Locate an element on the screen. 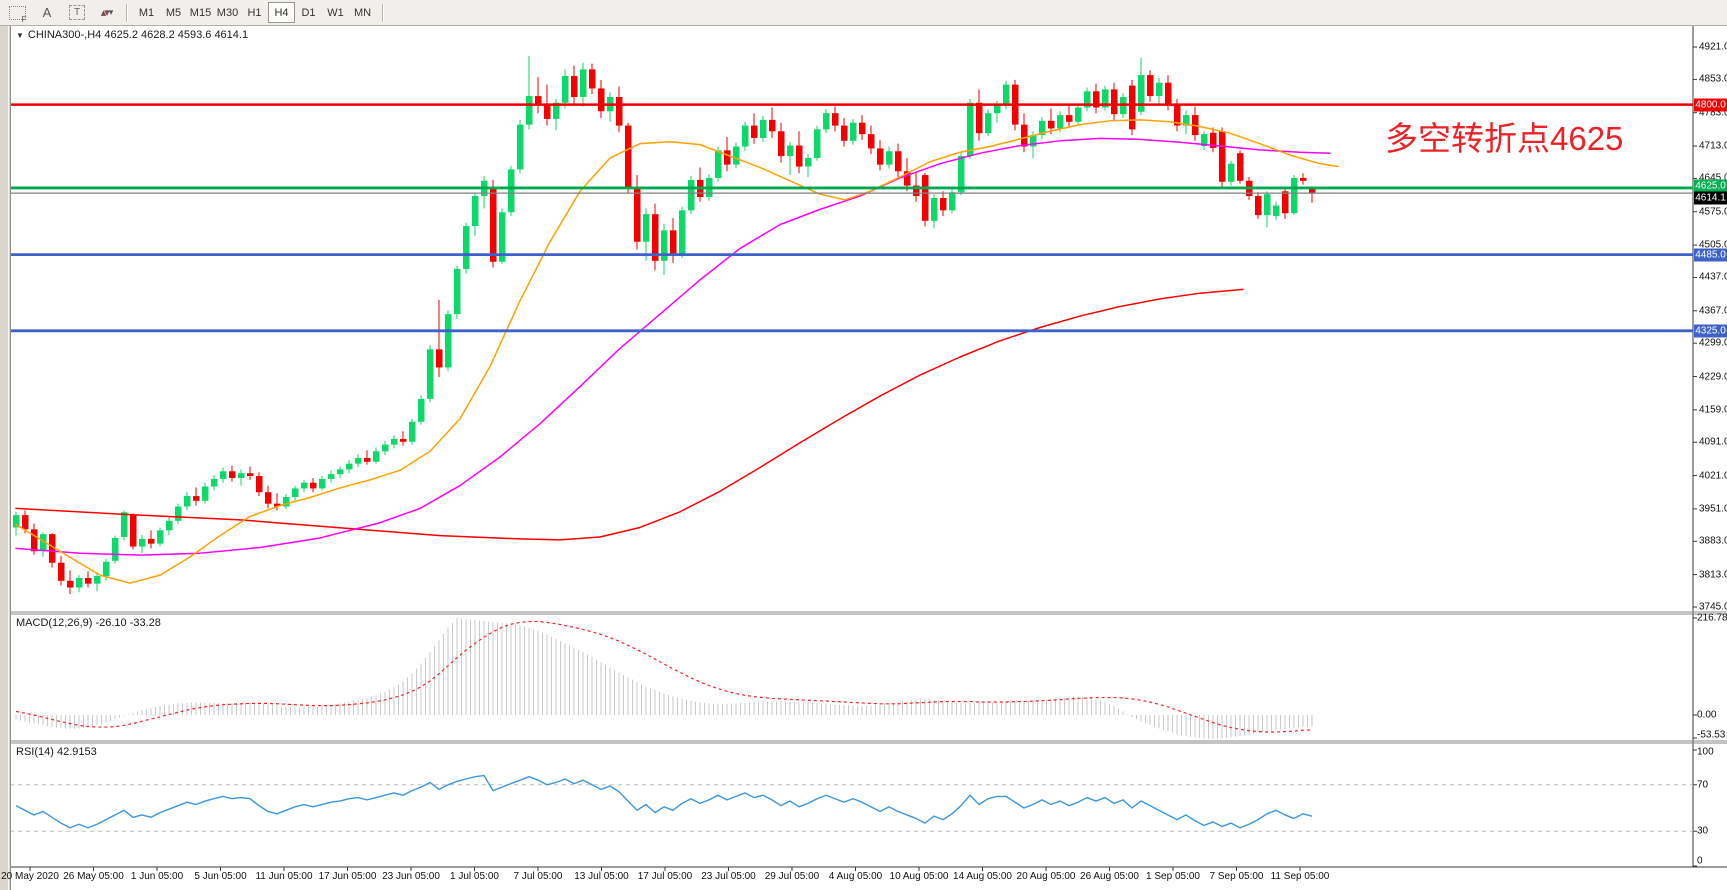  time-axis-label: 1 Sep 05:00 is located at coordinates (1173, 876).